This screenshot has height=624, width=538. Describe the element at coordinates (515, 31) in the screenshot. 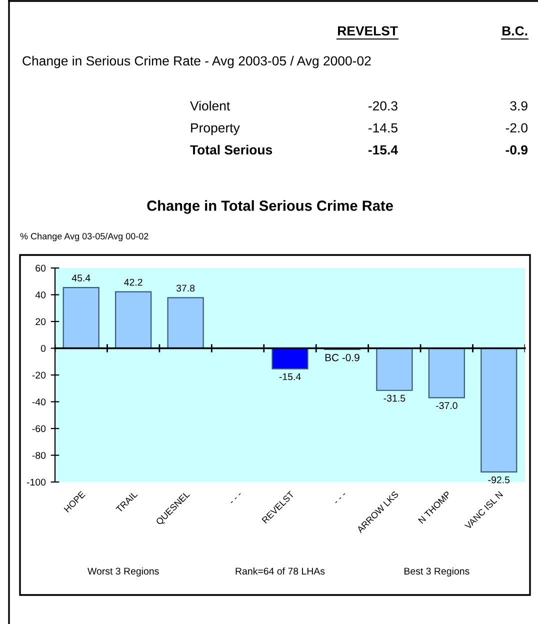

I see `text: B.C.` at that location.